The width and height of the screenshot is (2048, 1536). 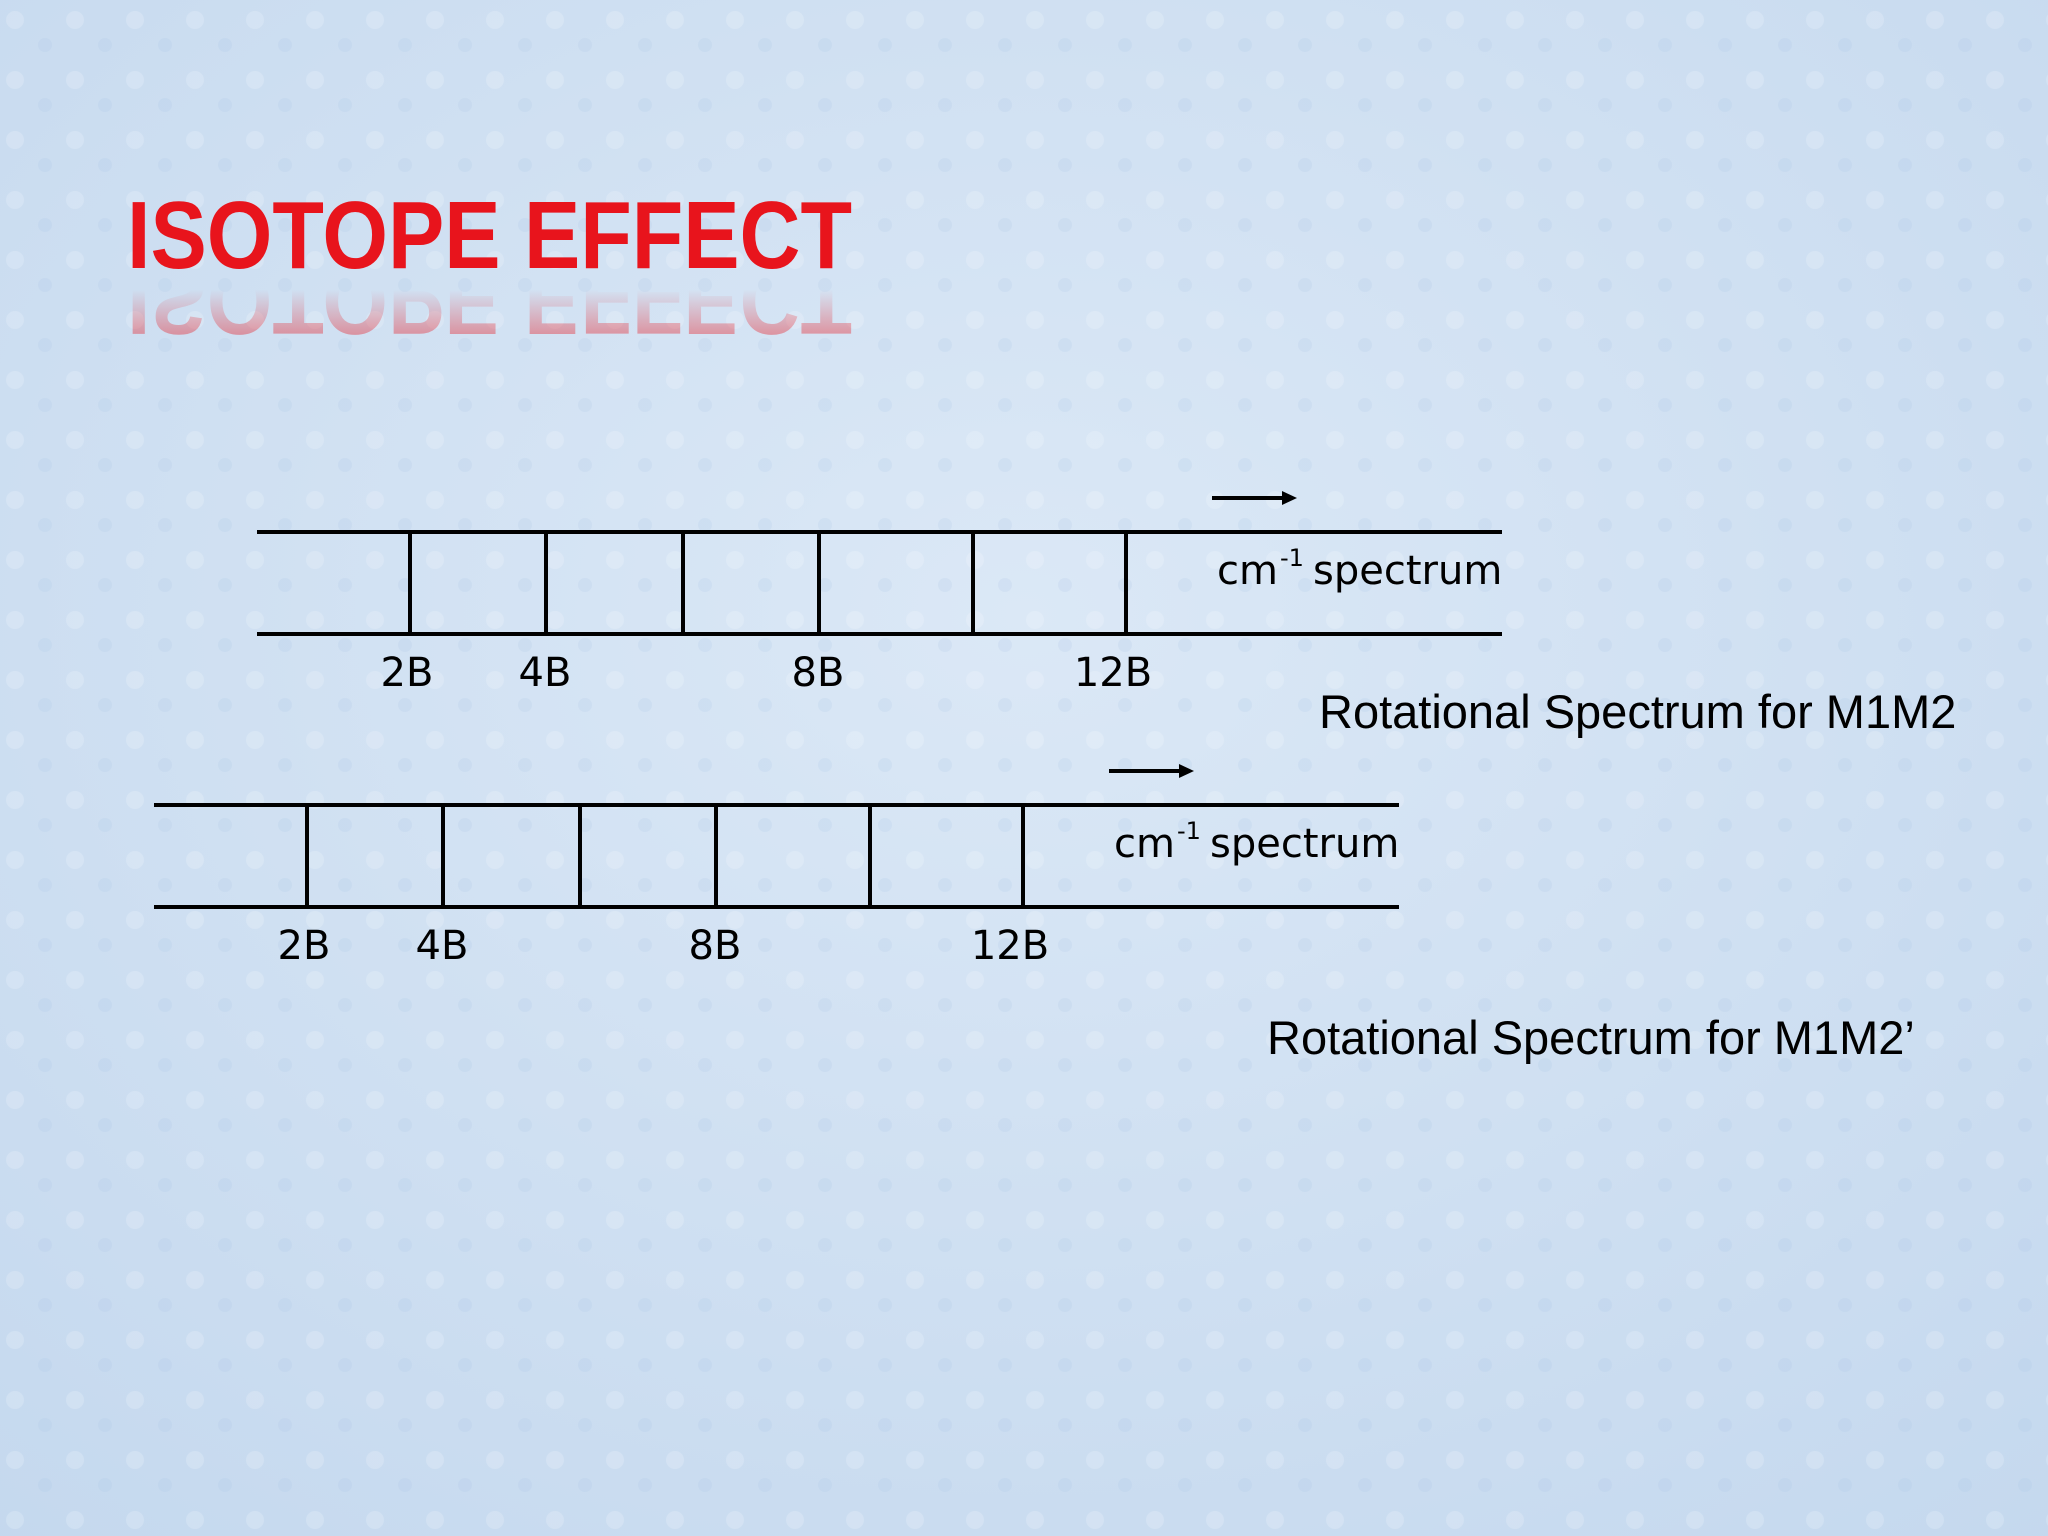 What do you see at coordinates (1591, 1037) in the screenshot?
I see `caption: Rotational Spectrum for M1M2’` at bounding box center [1591, 1037].